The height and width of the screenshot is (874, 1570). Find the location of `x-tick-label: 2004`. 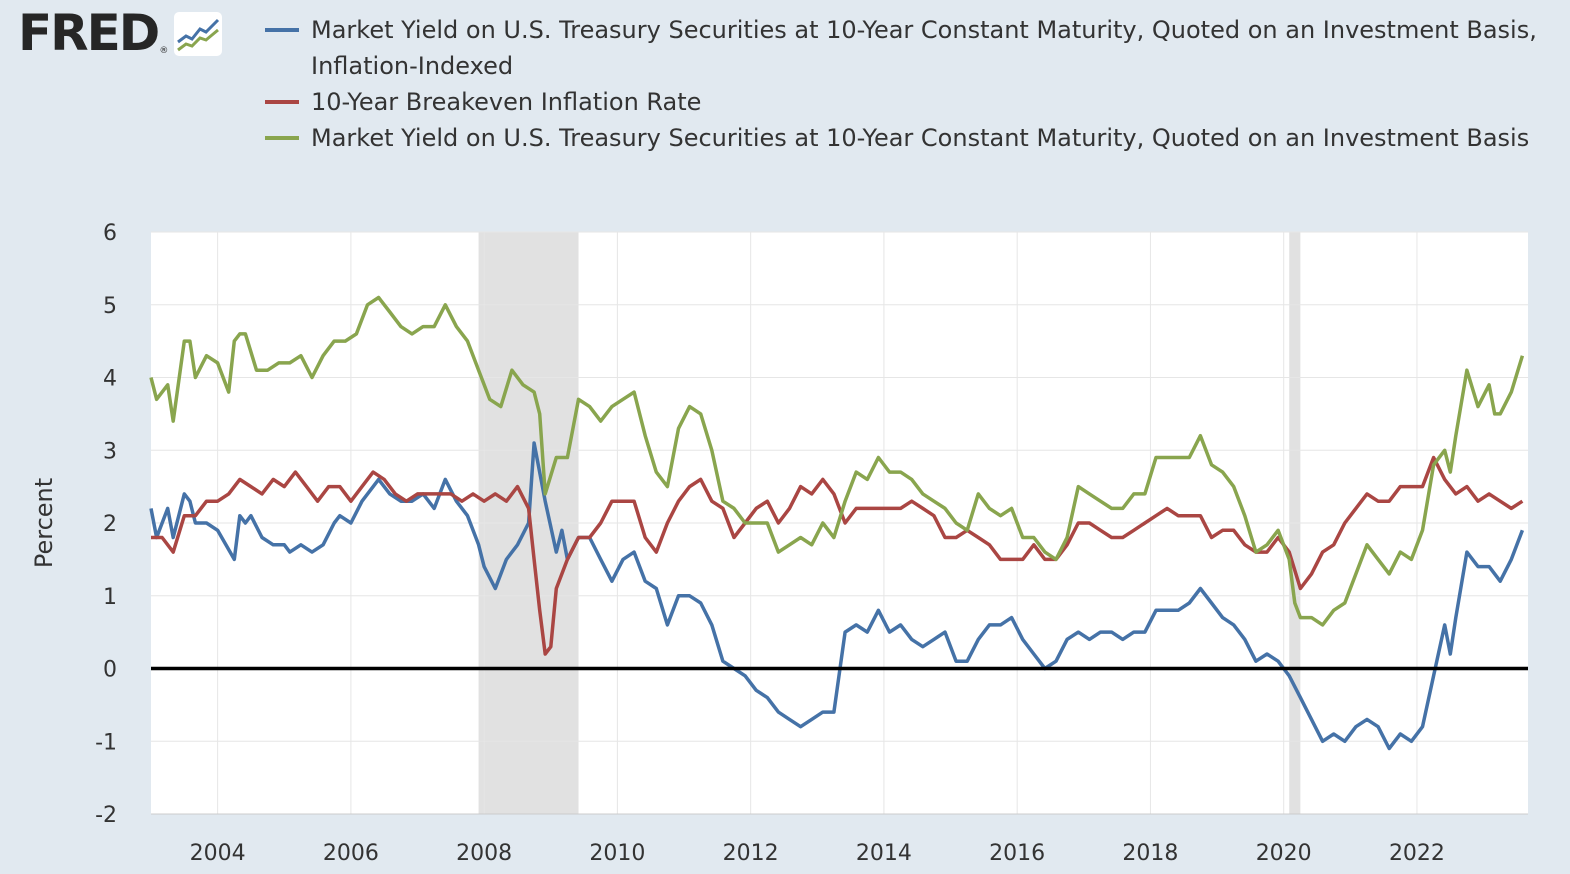

x-tick-label: 2004 is located at coordinates (218, 853).